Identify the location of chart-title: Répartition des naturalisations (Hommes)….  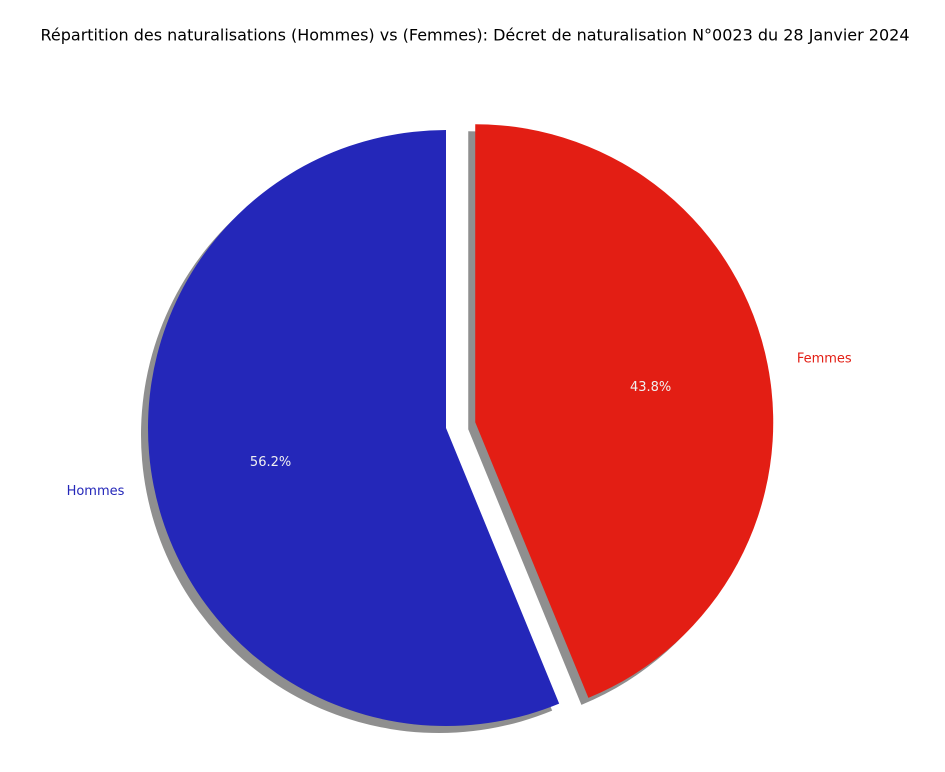
(474, 35).